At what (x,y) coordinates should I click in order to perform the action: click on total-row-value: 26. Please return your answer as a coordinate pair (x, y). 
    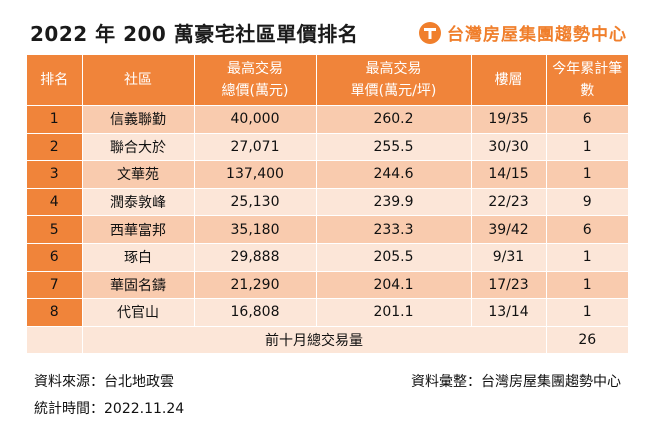
    Looking at the image, I should click on (587, 339).